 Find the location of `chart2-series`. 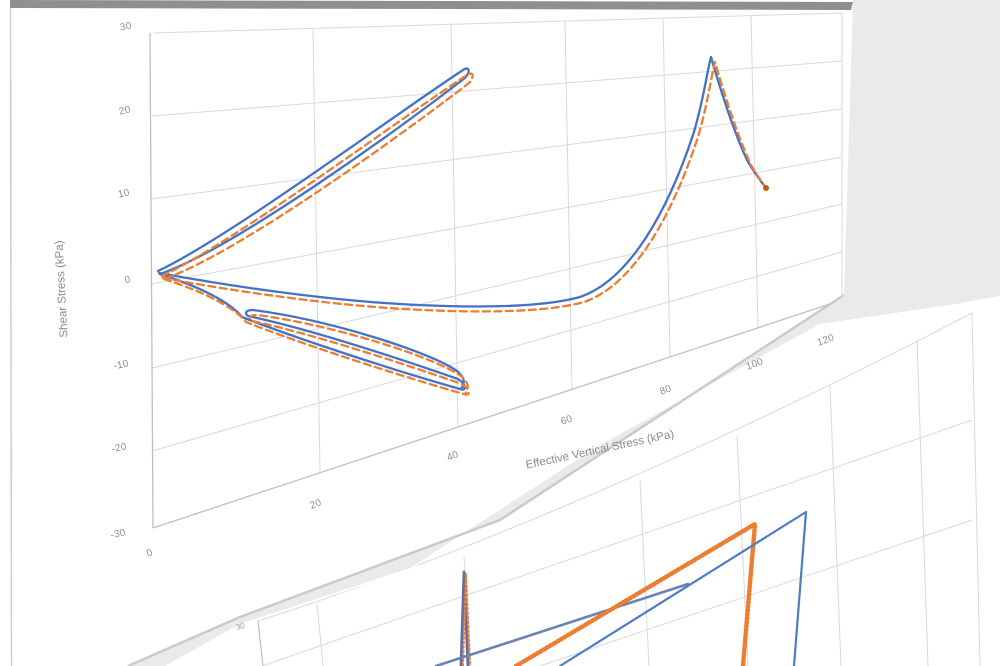

chart2-series is located at coordinates (621, 588).